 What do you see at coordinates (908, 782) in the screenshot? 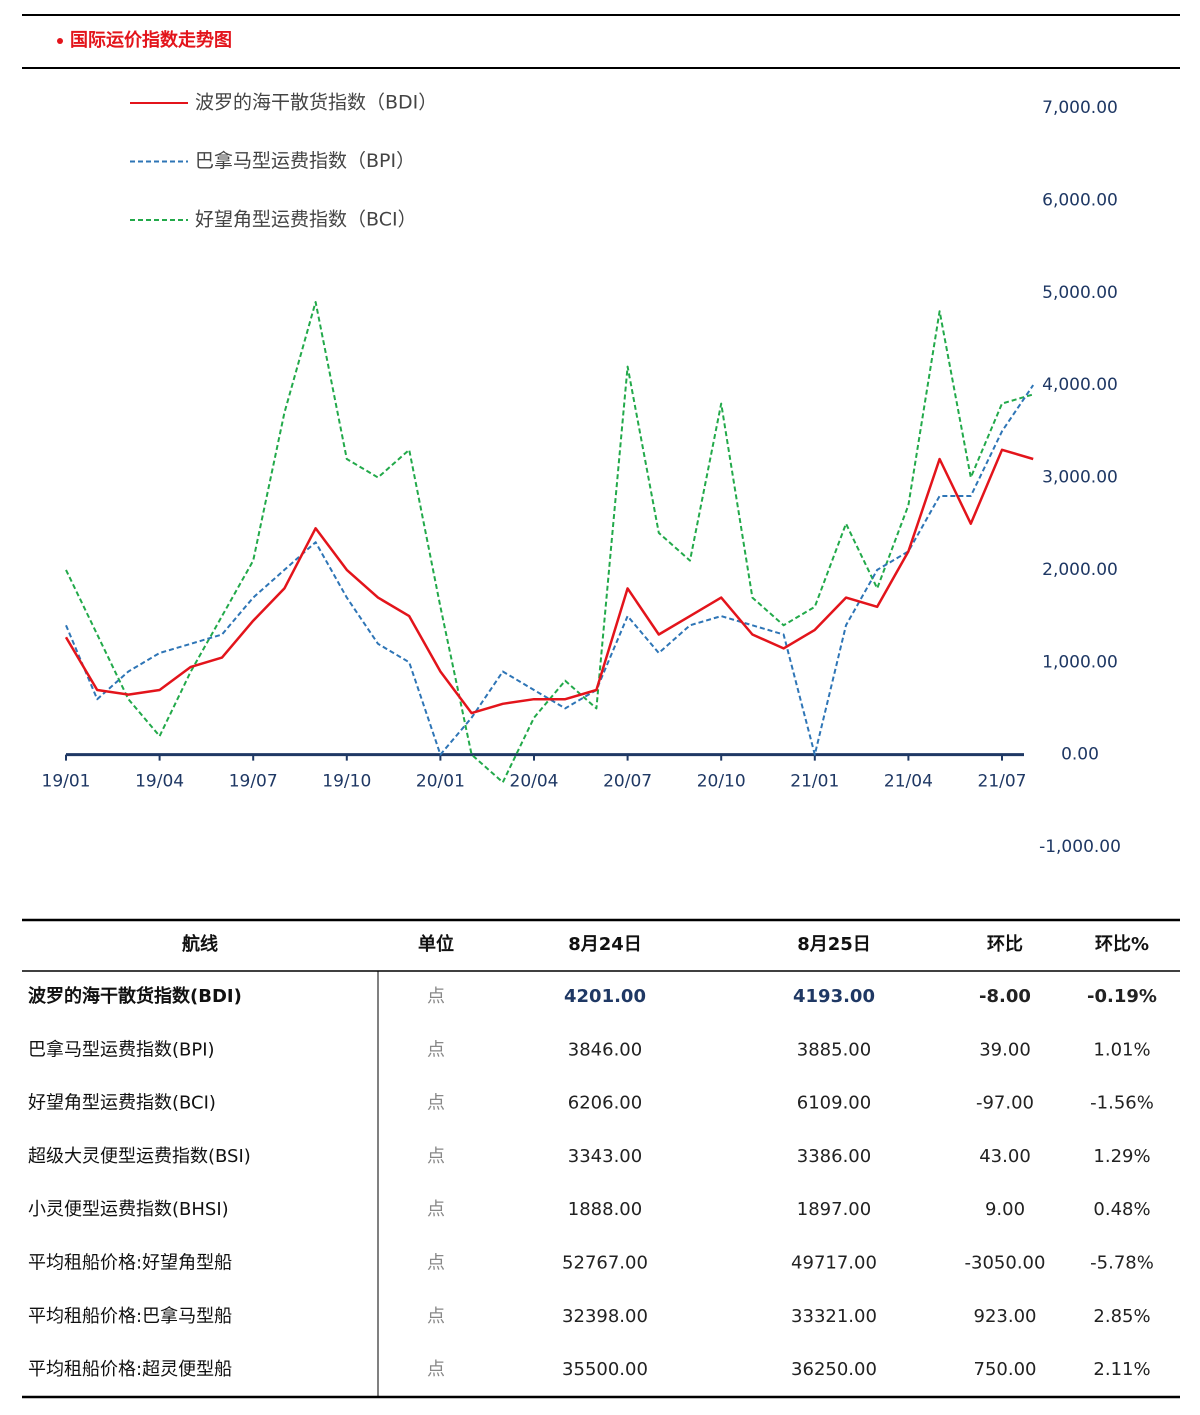
I see `x-tick-label: 21/04` at bounding box center [908, 782].